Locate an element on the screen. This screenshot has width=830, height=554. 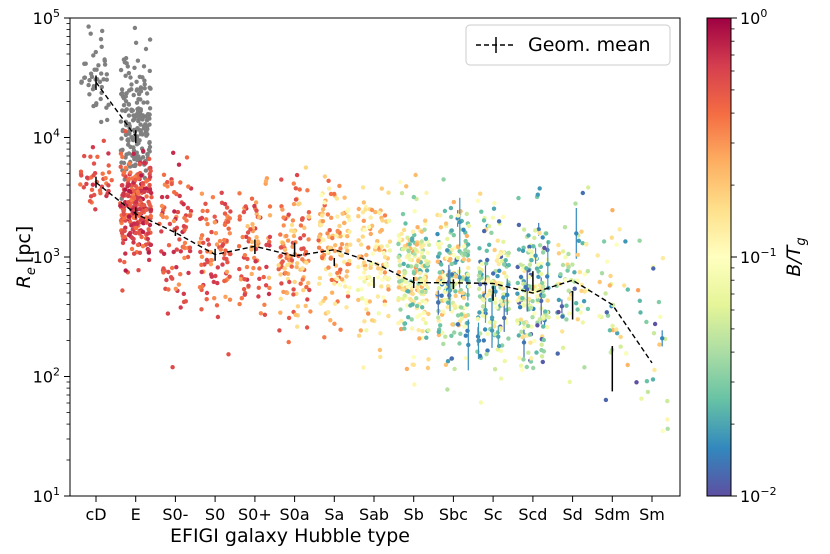
x-tick-label: Sd is located at coordinates (572, 514).